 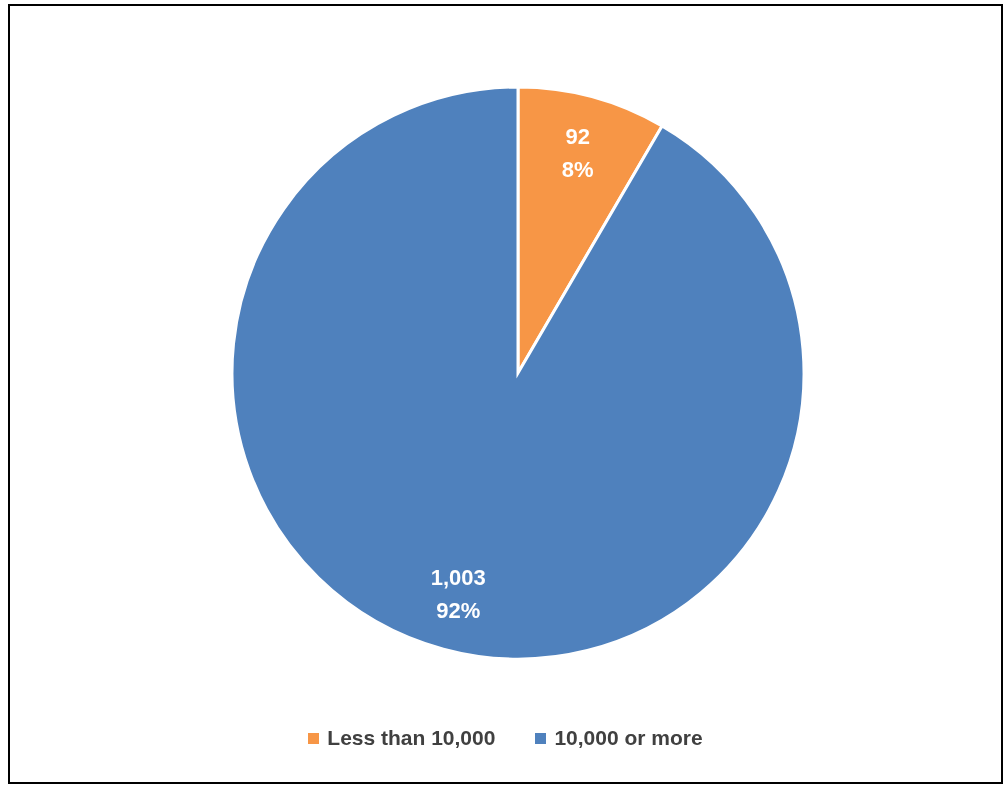 What do you see at coordinates (458, 593) in the screenshot?
I see `data-label: 1,003 92%` at bounding box center [458, 593].